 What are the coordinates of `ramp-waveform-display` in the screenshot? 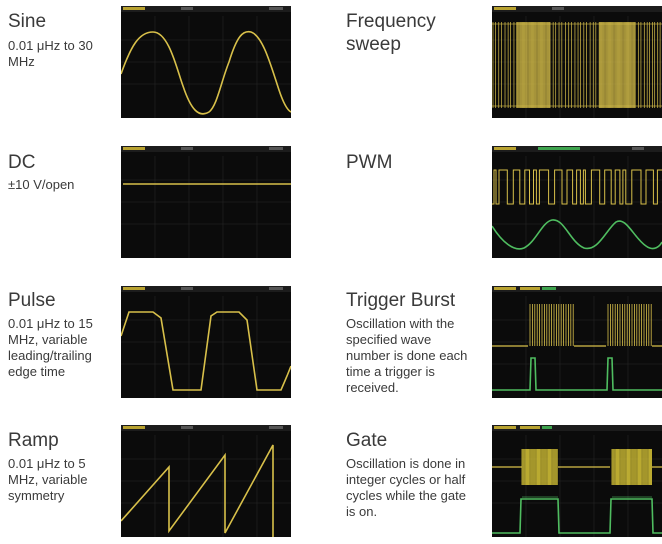 It's located at (206, 481).